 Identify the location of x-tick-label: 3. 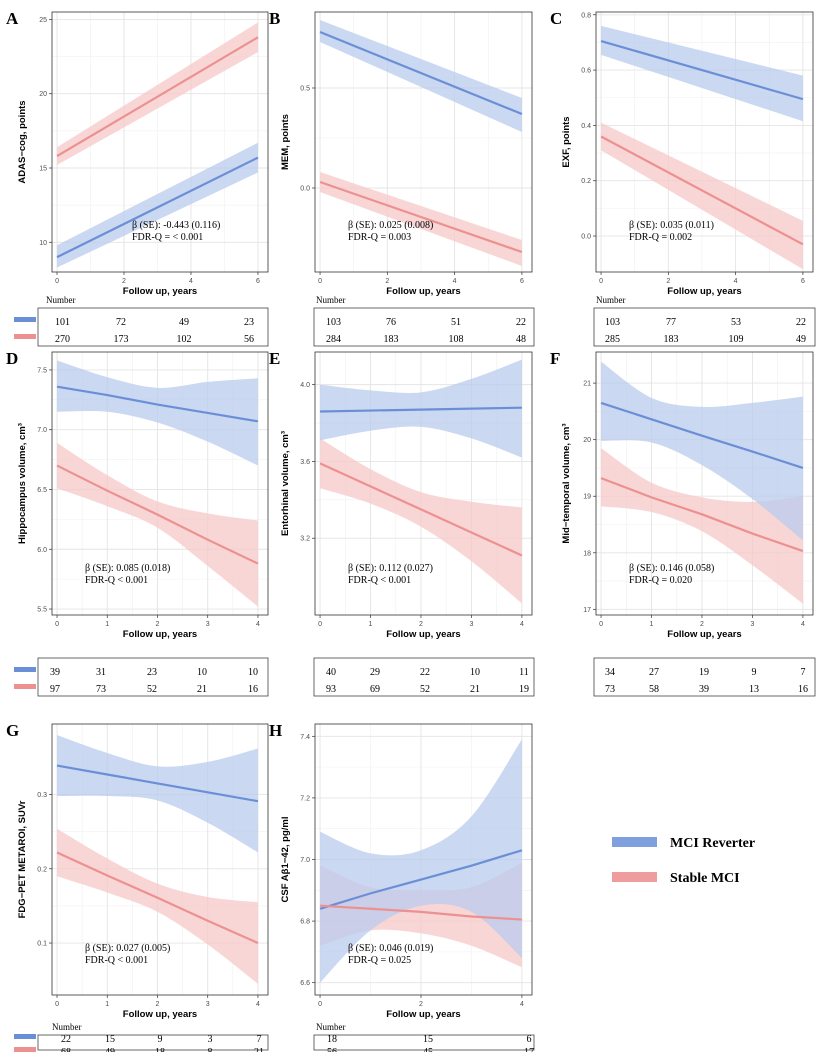
(471, 624).